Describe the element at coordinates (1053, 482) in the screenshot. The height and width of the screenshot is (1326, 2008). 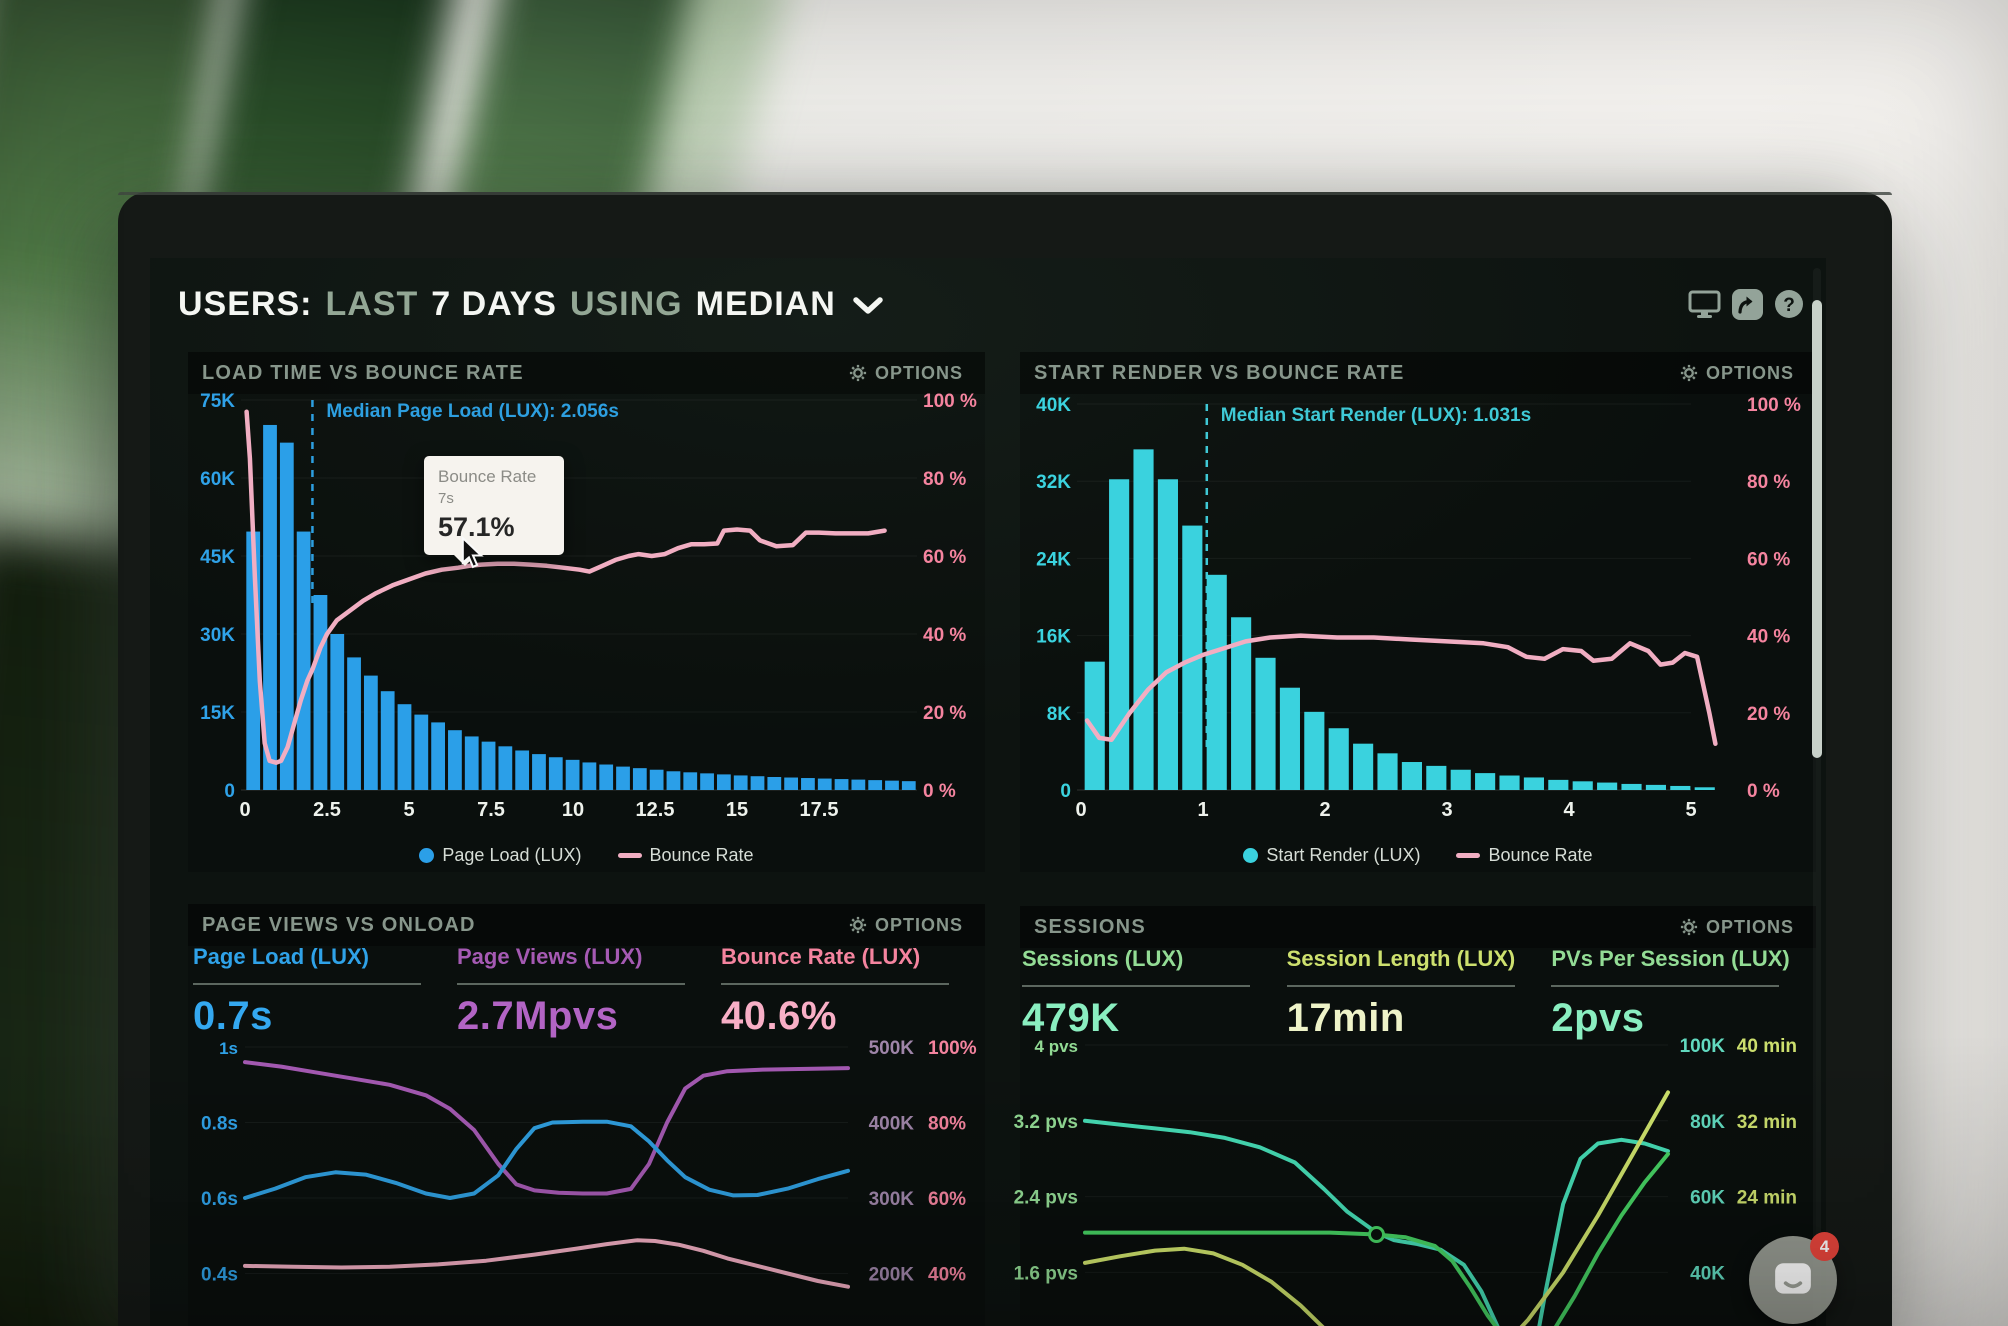
I see `svg-text: 32K` at that location.